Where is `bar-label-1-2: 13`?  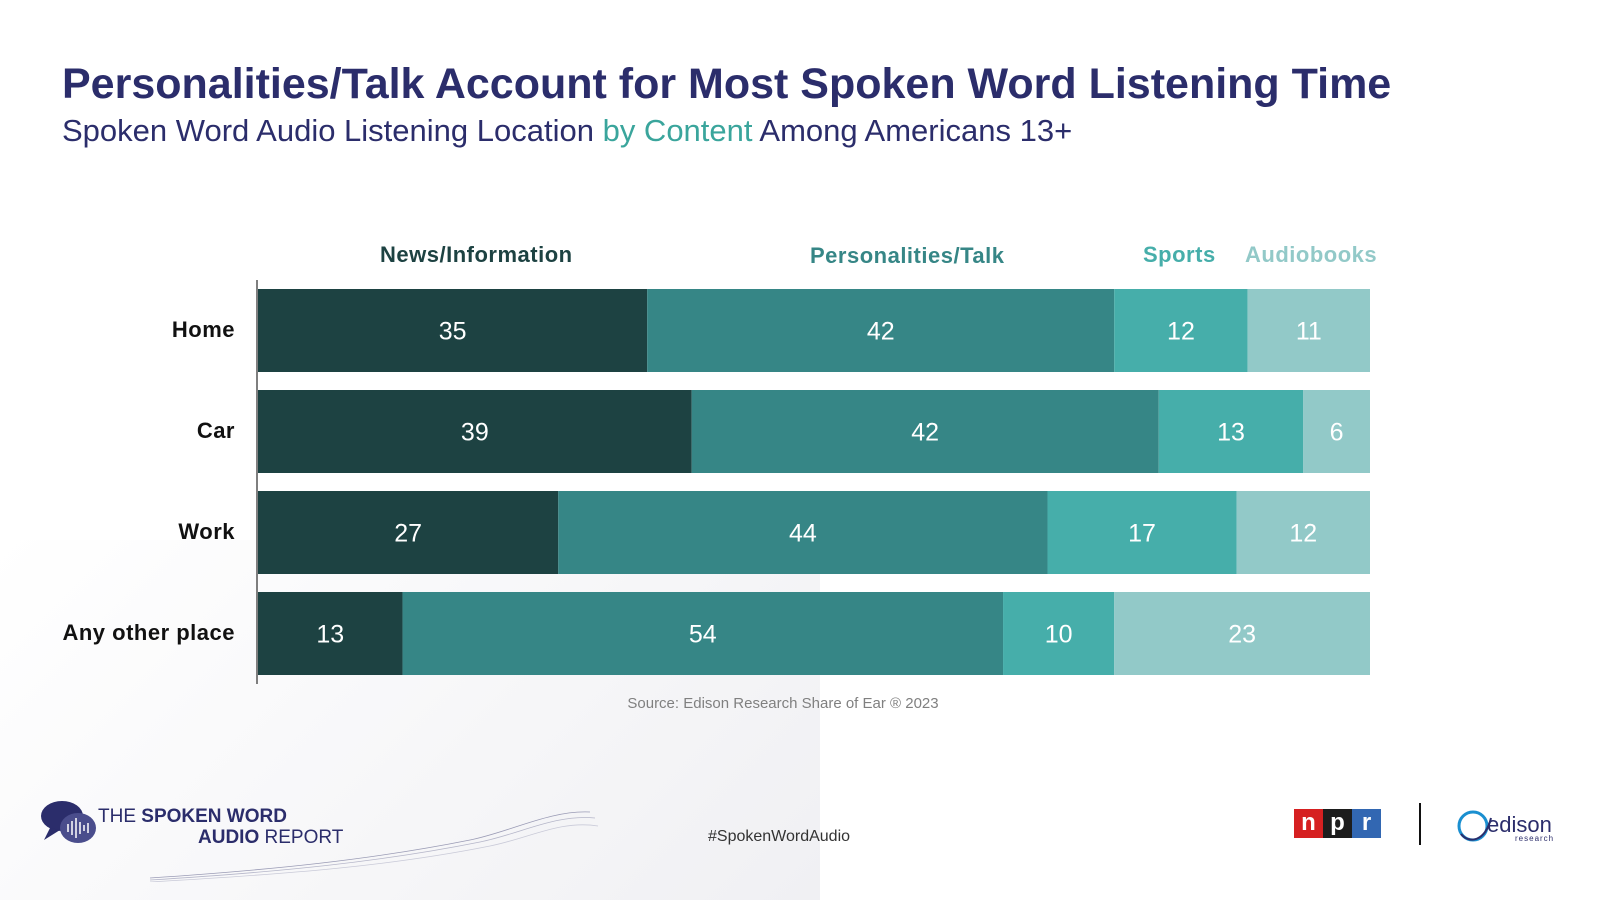 bar-label-1-2: 13 is located at coordinates (1231, 433).